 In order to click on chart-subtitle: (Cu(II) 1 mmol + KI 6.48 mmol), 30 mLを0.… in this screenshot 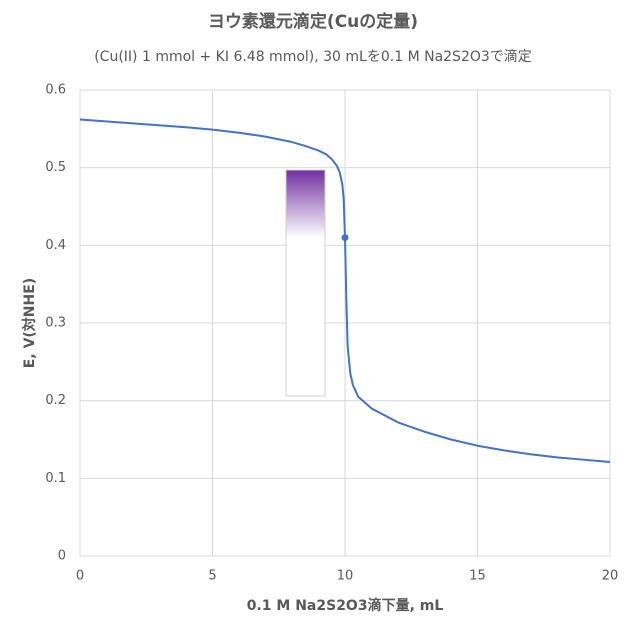, I will do `click(313, 56)`.